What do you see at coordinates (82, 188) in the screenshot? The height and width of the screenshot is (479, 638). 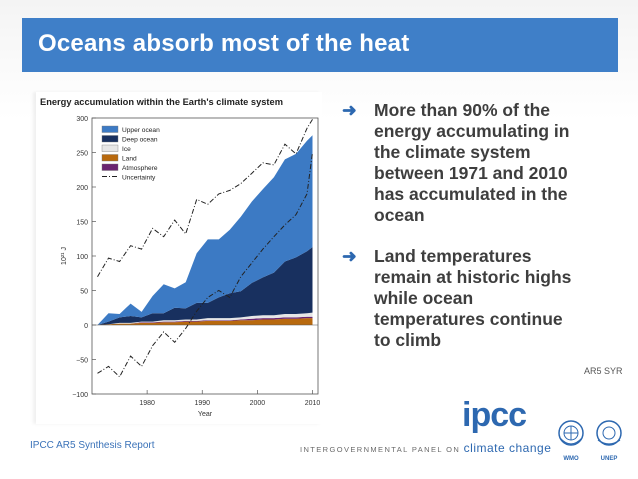 I see `y-tick-label: 200` at bounding box center [82, 188].